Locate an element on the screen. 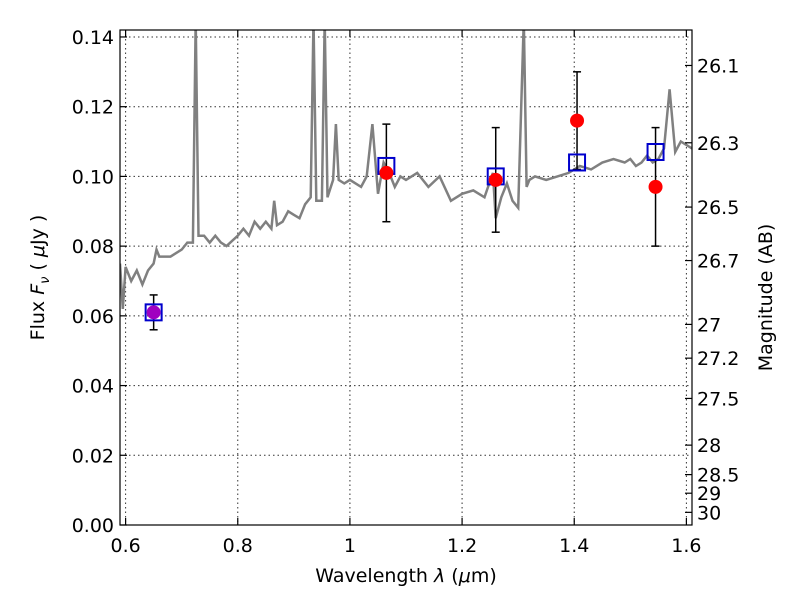 The width and height of the screenshot is (800, 605). x-tick-label: 1.6 is located at coordinates (686, 546).